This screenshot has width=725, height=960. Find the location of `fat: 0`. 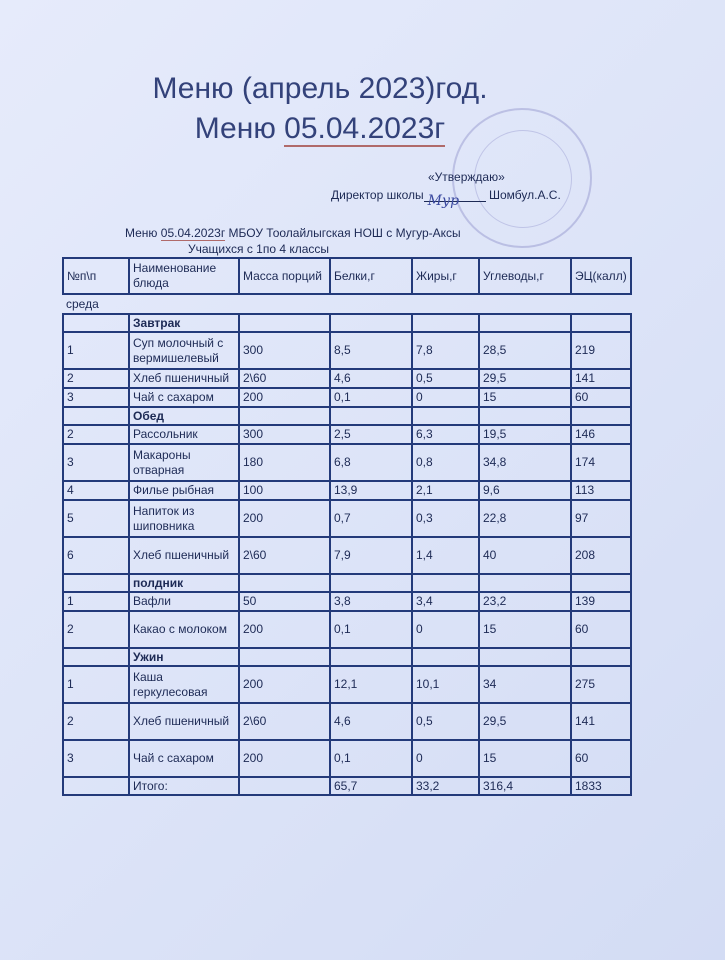

fat: 0 is located at coordinates (445, 629).